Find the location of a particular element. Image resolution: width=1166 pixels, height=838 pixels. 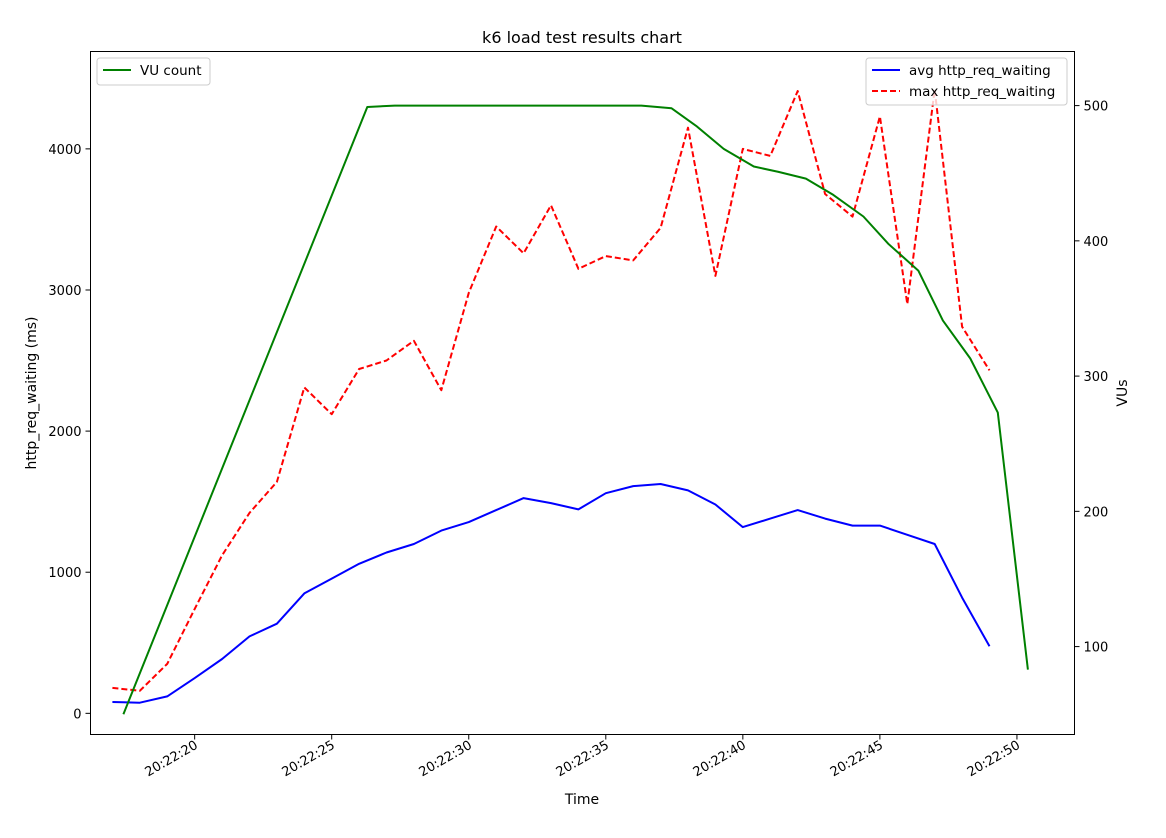

y-left-tick-label: 3000 is located at coordinates (64, 291).